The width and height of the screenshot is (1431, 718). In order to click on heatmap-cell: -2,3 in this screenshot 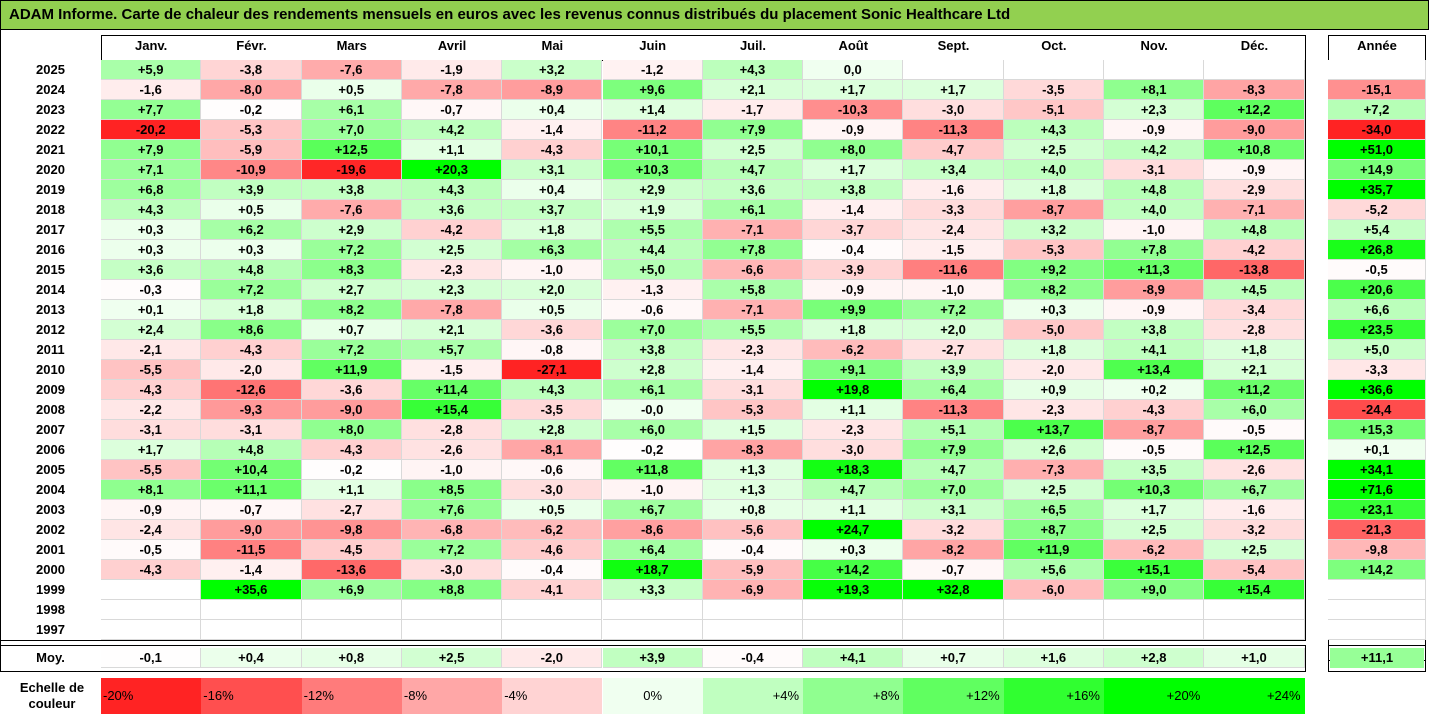, I will do `click(1053, 410)`.